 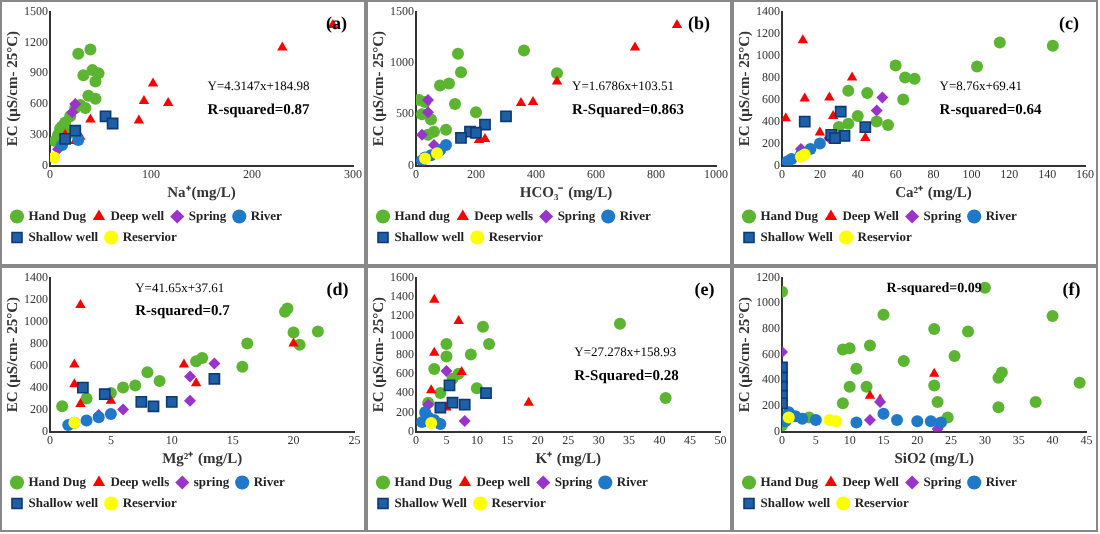 What do you see at coordinates (704, 289) in the screenshot?
I see `annotation: (e)` at bounding box center [704, 289].